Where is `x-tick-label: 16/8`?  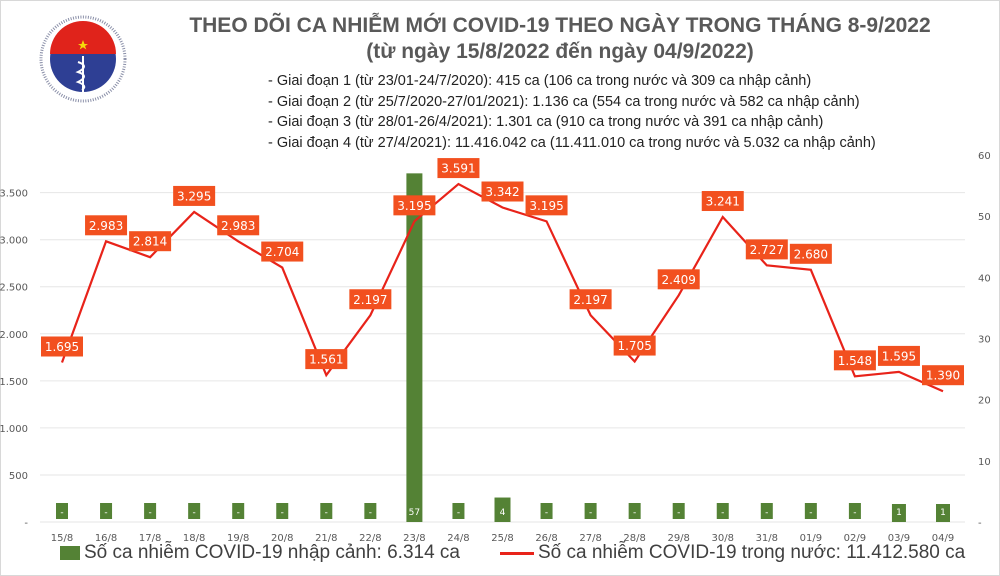 x-tick-label: 16/8 is located at coordinates (106, 538).